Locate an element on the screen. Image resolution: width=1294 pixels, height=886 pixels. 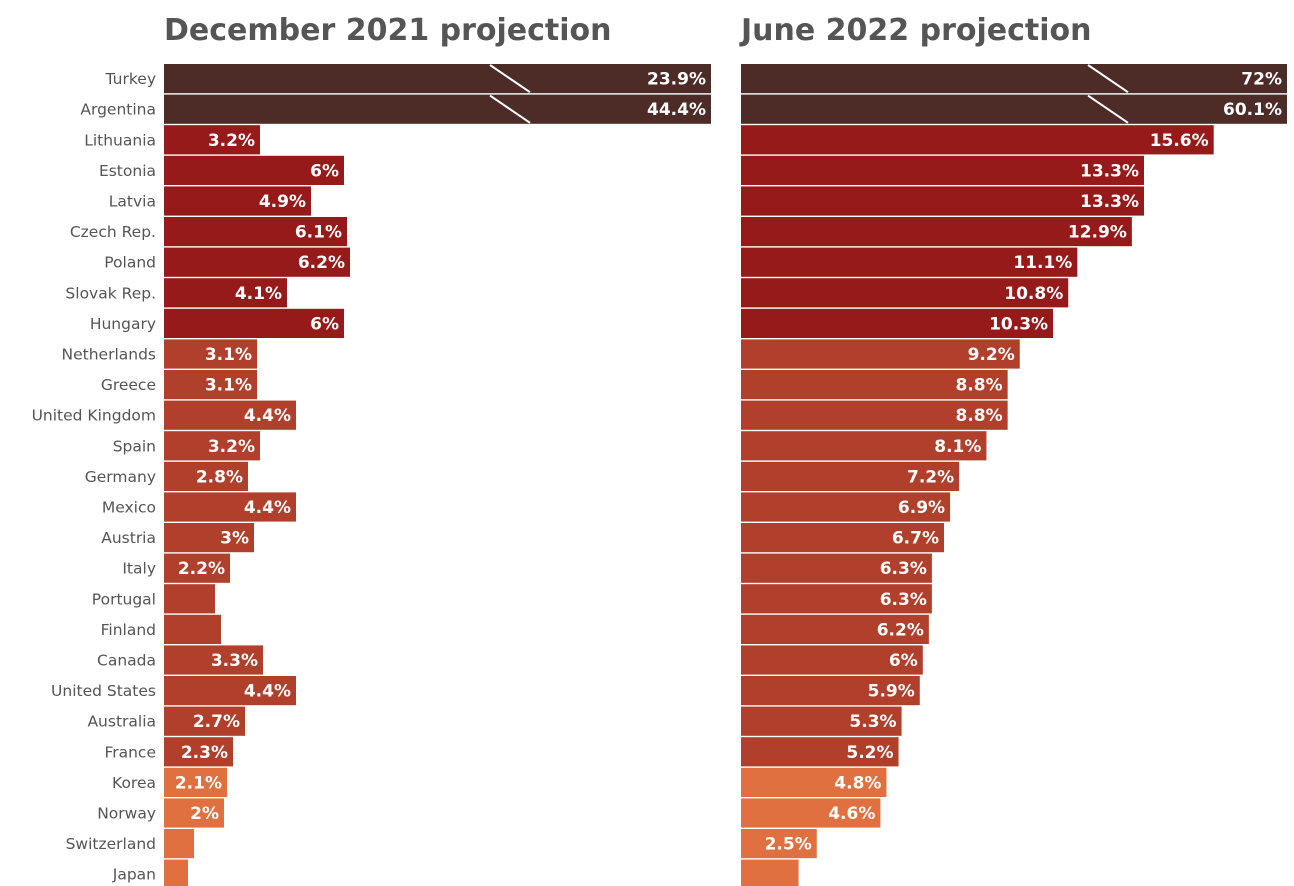
country-label-portugal: Portugal is located at coordinates (124, 599).